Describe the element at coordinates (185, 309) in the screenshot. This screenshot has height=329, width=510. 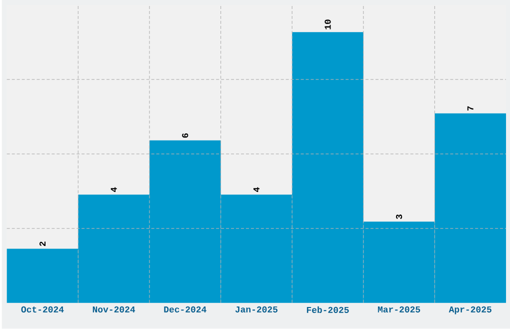
I see `x-tick-label: Dec-2024` at that location.